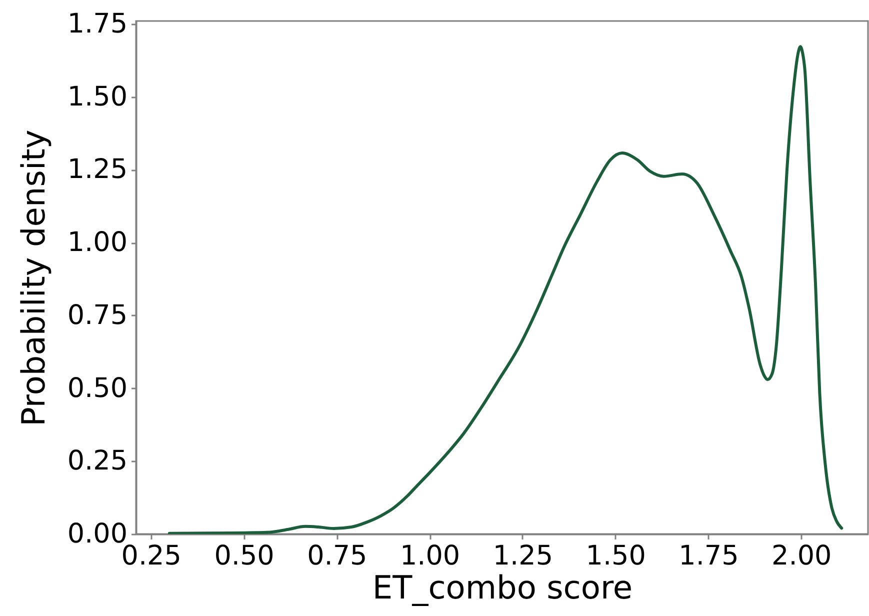 The height and width of the screenshot is (616, 869). What do you see at coordinates (97, 315) in the screenshot?
I see `y-tick-label: 0.75` at bounding box center [97, 315].